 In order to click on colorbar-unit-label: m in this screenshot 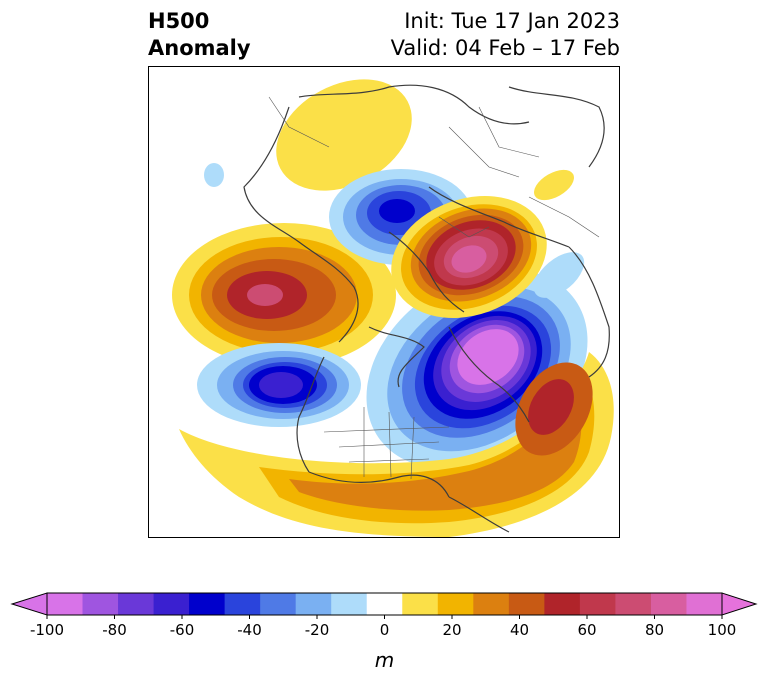, I will do `click(384, 660)`.